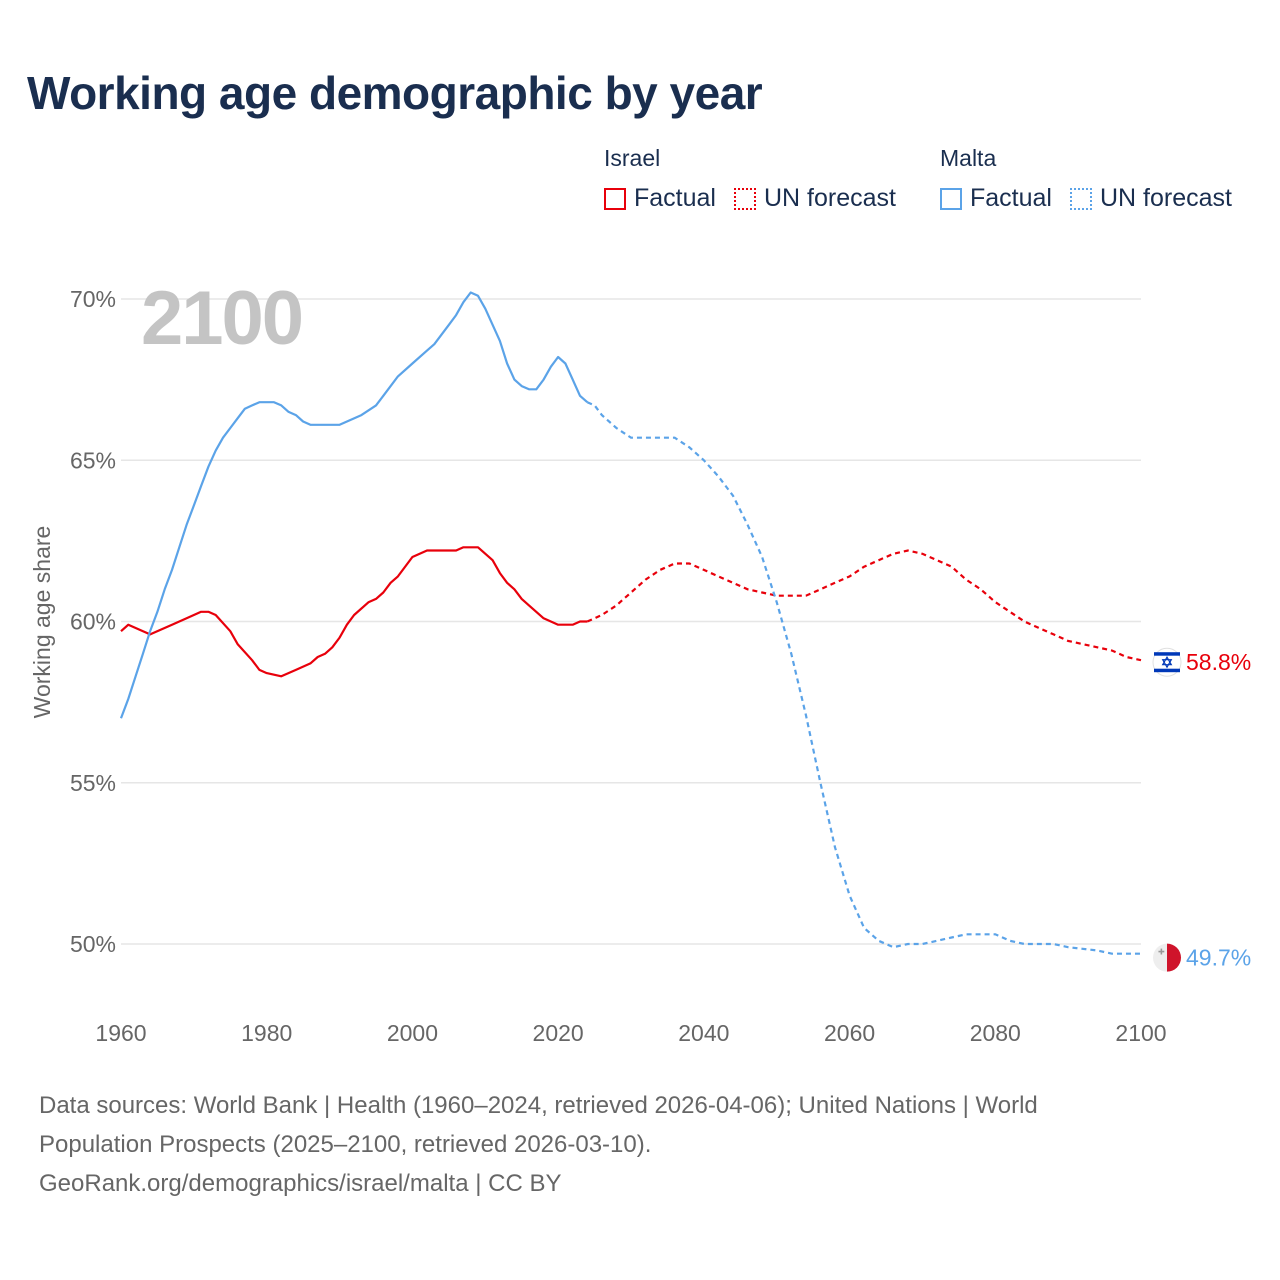  I want to click on legend-item-israel-factual: Factual, so click(660, 198).